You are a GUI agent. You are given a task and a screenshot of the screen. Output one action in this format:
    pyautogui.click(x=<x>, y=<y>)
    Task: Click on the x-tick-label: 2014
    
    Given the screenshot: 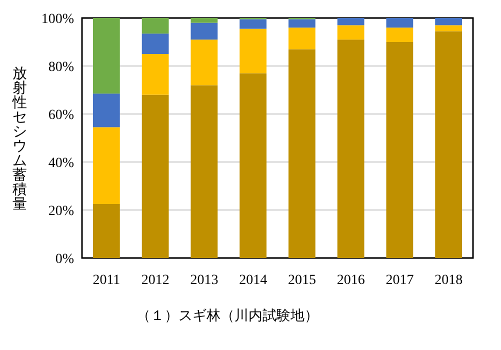 What is the action you would take?
    pyautogui.click(x=253, y=280)
    